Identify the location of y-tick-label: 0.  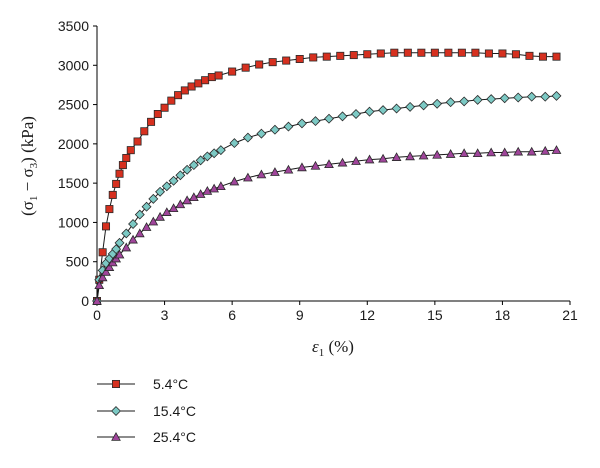
(85, 301).